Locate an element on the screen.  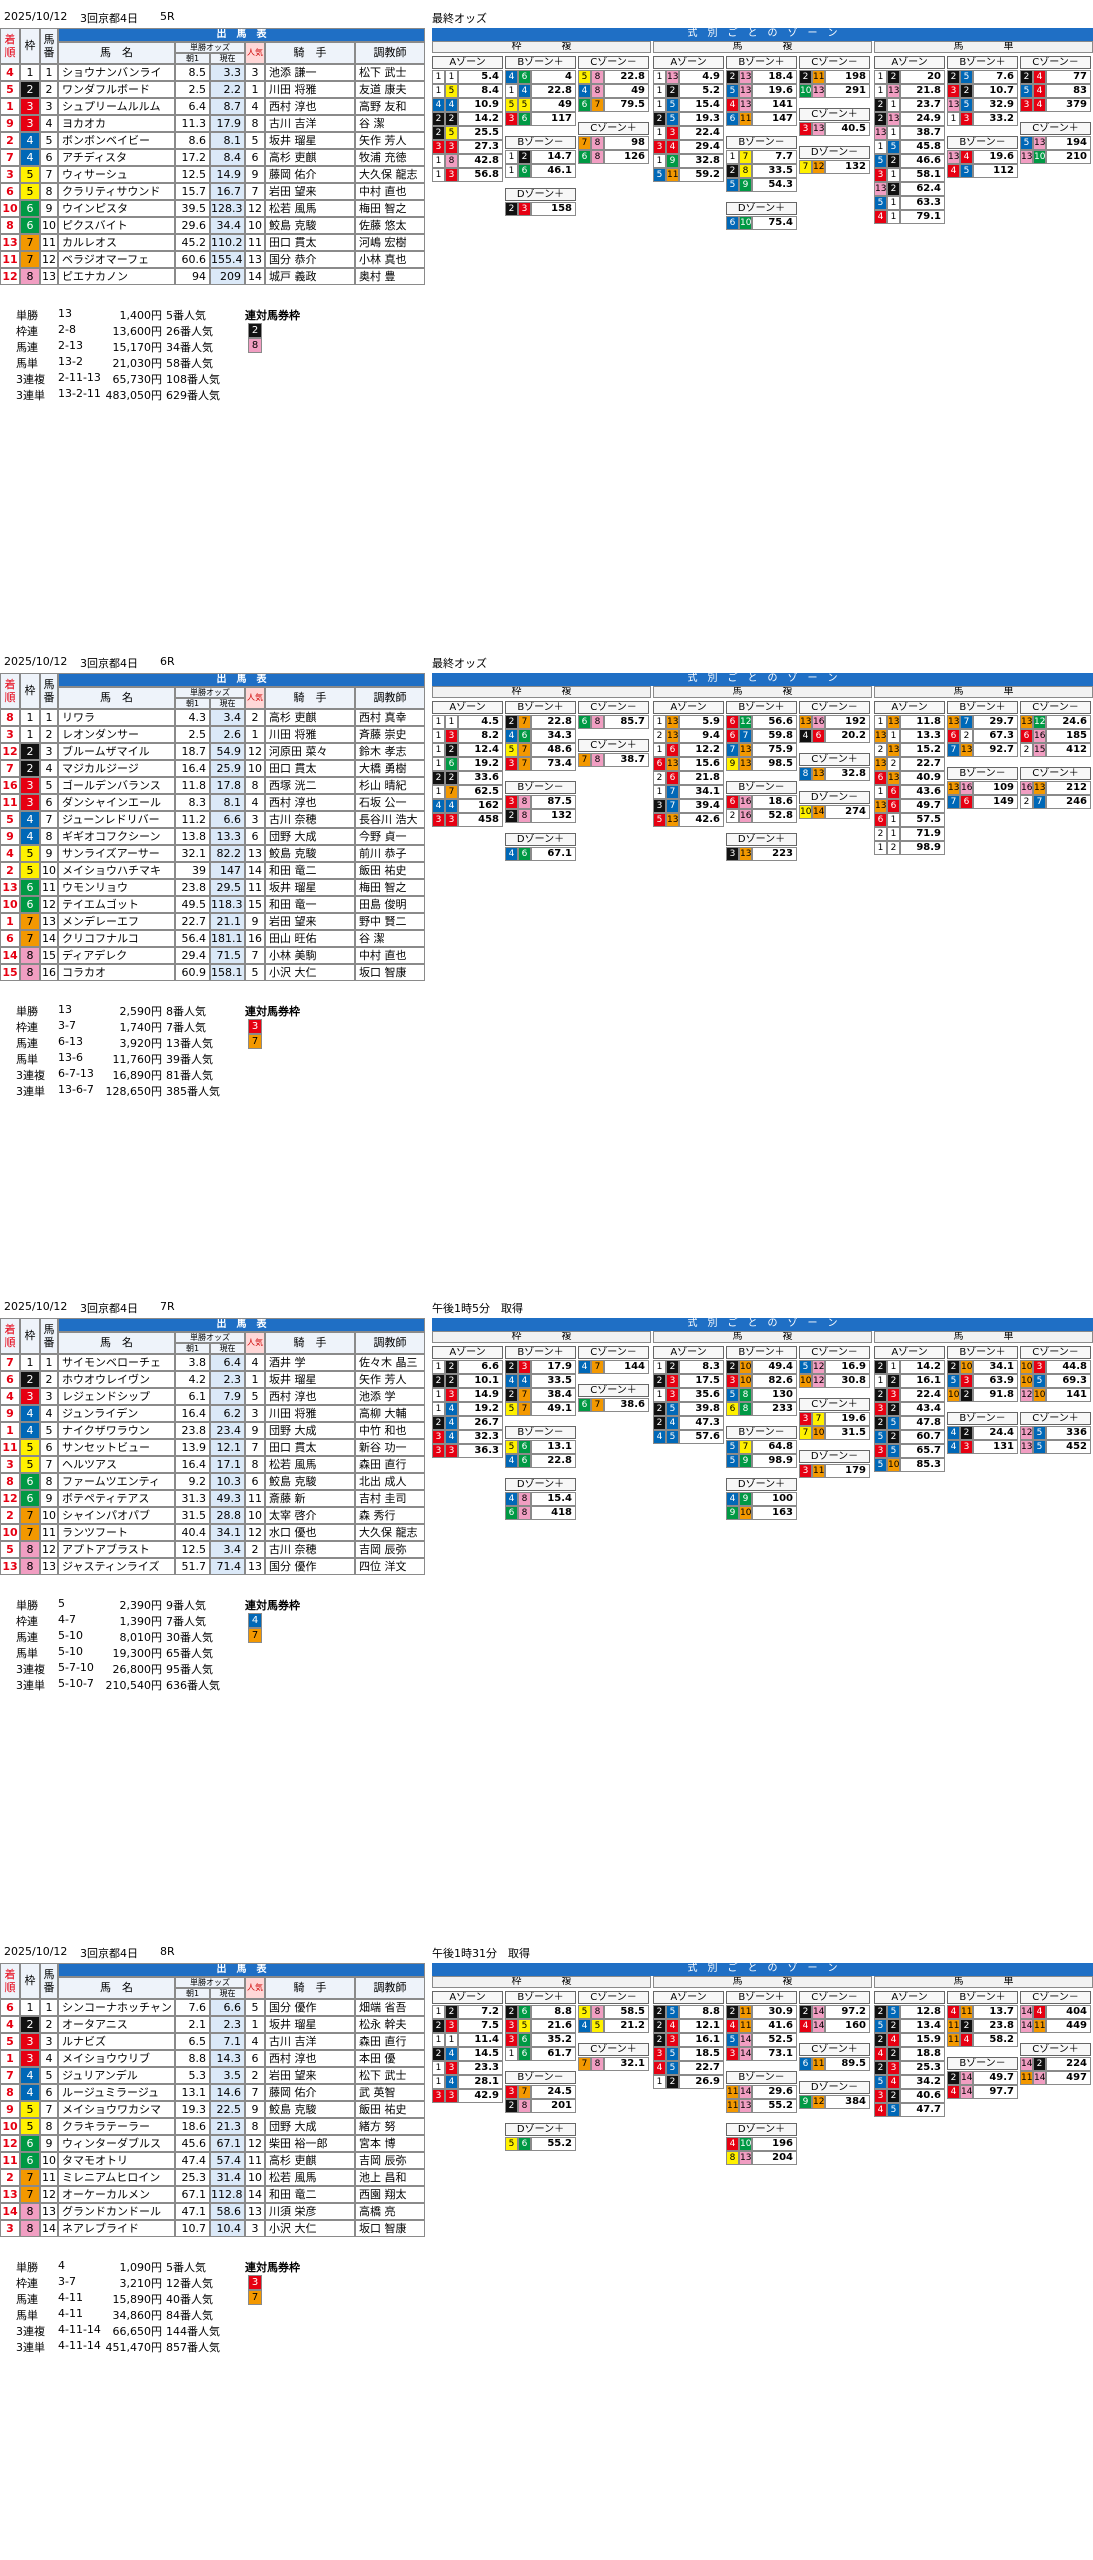
zone-odds: 42.8 is located at coordinates (480, 161).